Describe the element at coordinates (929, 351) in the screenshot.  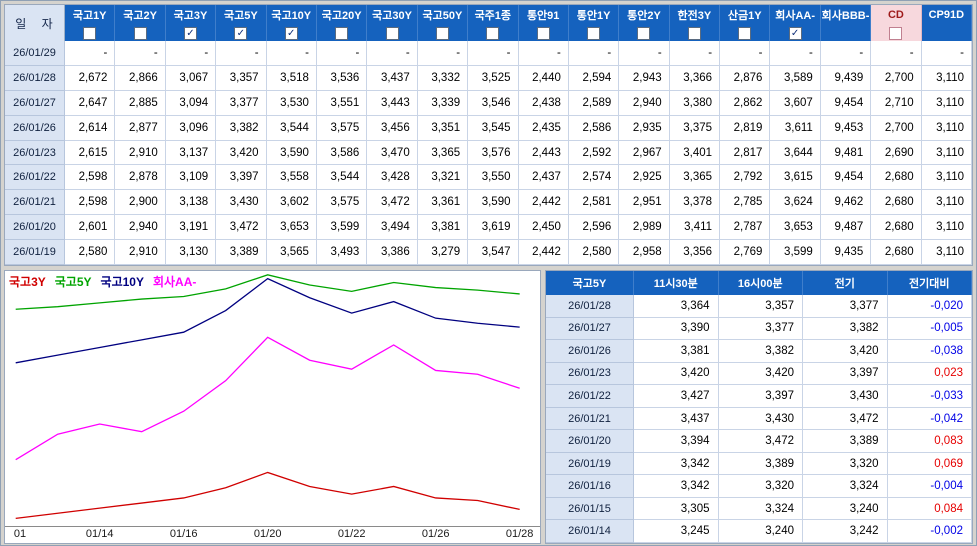
I see `diff-value-cell: -0,038` at that location.